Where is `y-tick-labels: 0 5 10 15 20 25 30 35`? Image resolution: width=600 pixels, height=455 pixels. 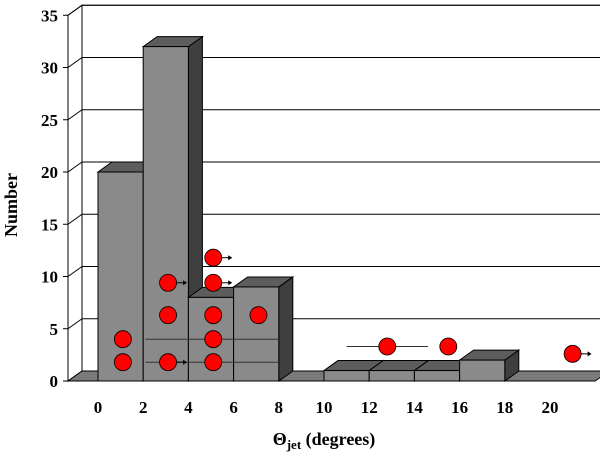
y-tick-labels: 0 5 10 15 20 25 30 35 is located at coordinates (49, 198).